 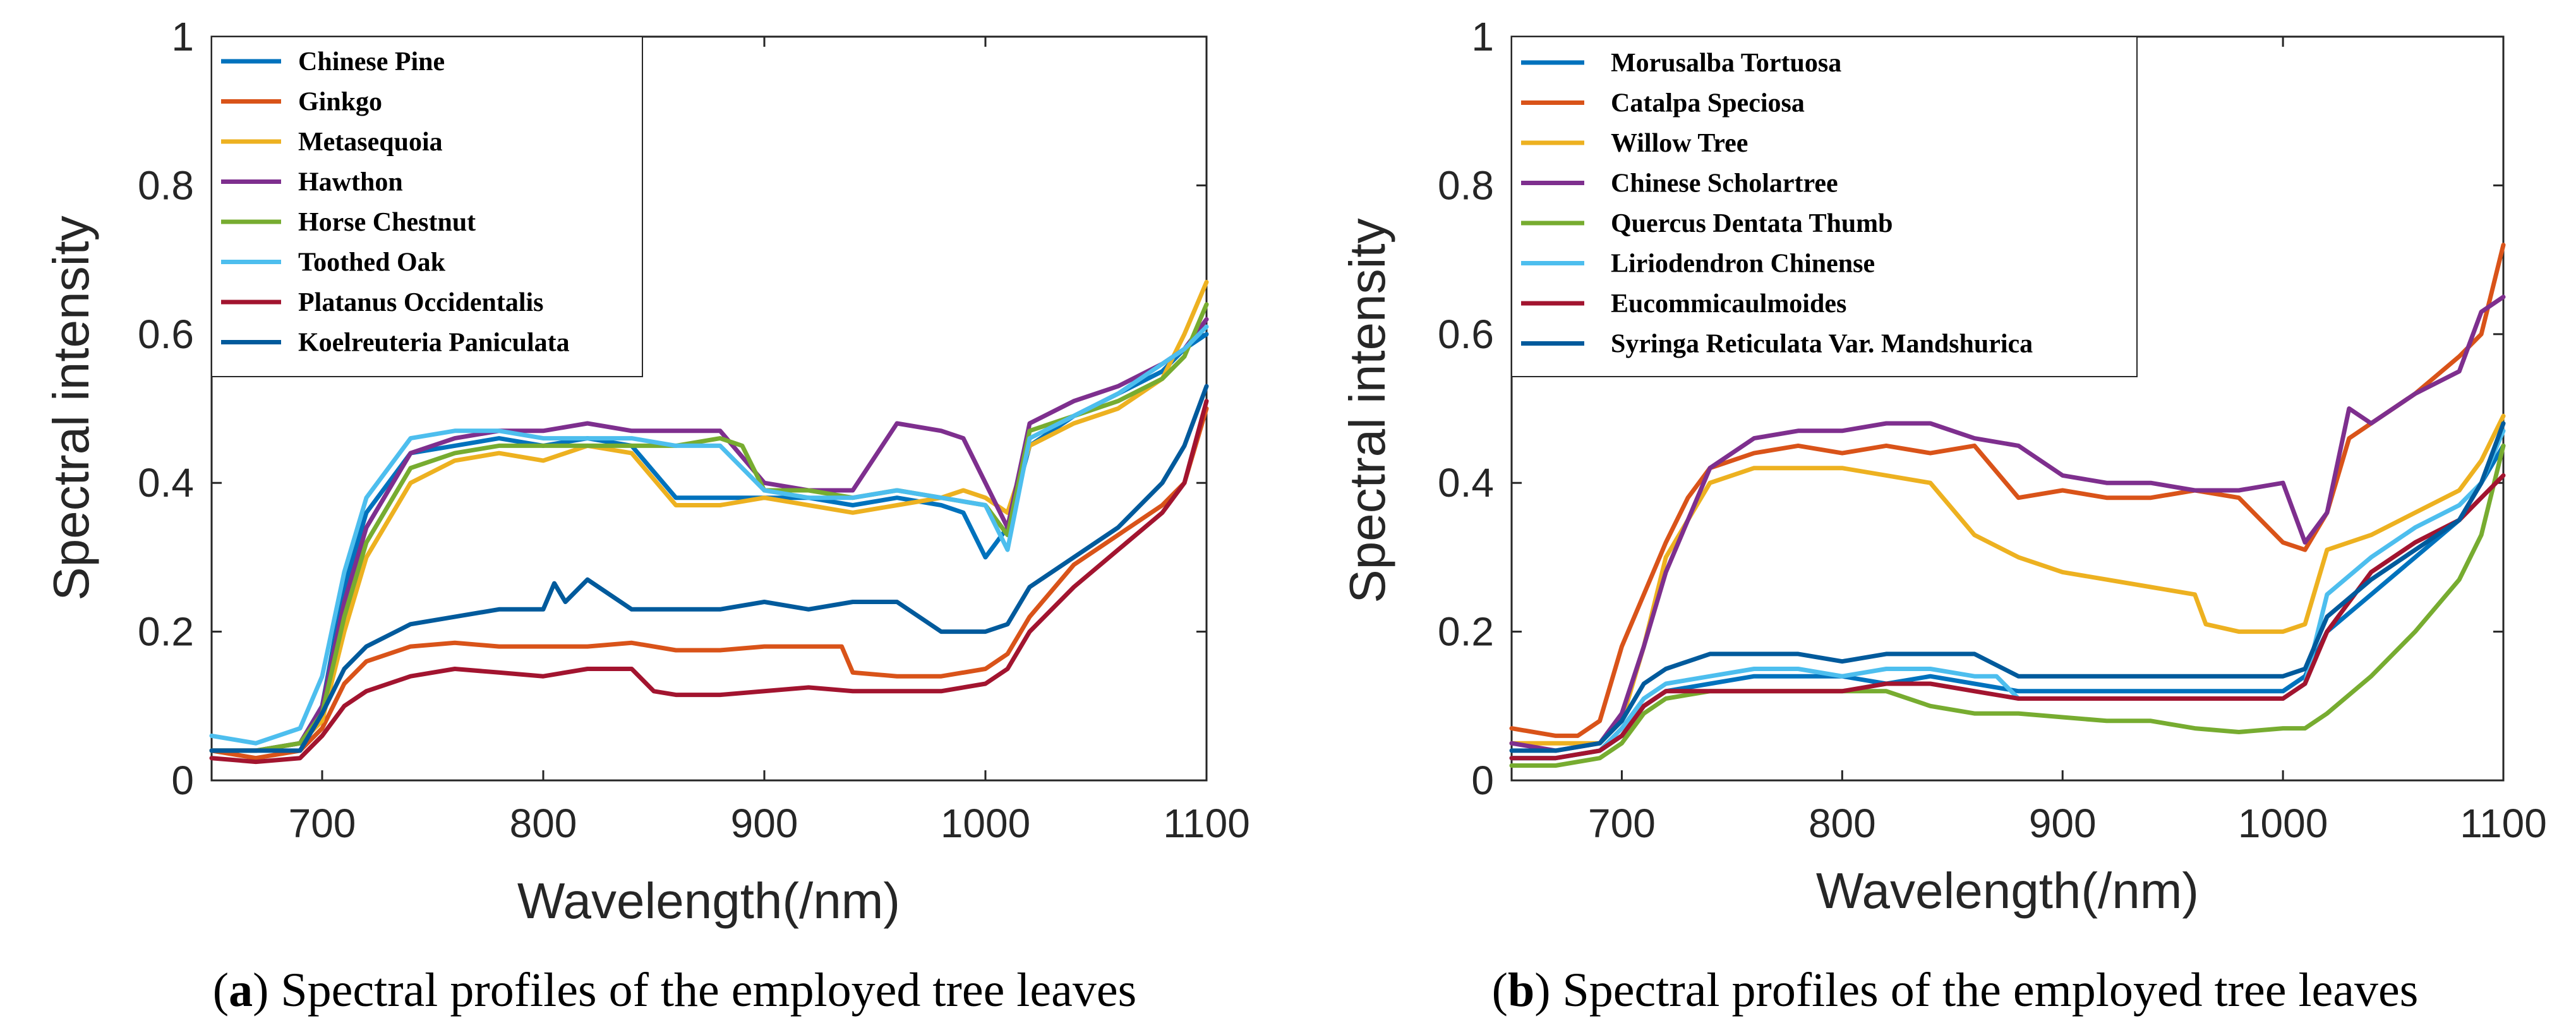 I want to click on x-axis-label-b: Wavelength(/nm), so click(x=2007, y=891).